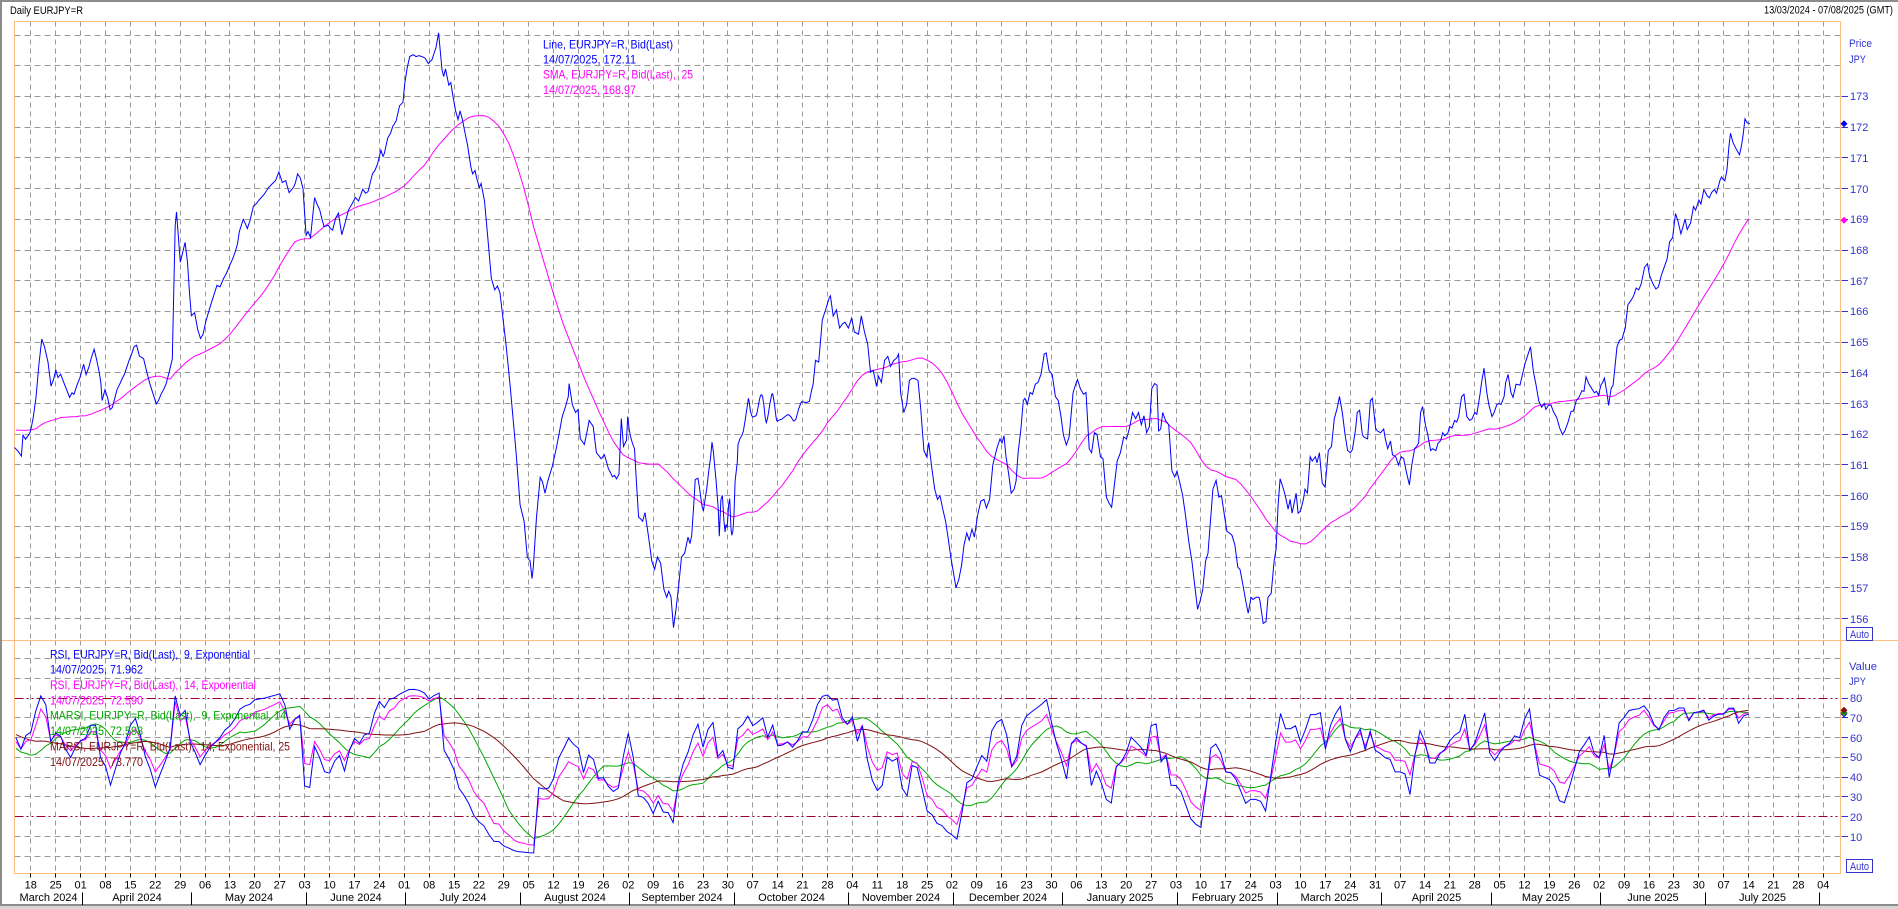 This screenshot has height=909, width=1898. I want to click on svg-text: February 2025, so click(1228, 898).